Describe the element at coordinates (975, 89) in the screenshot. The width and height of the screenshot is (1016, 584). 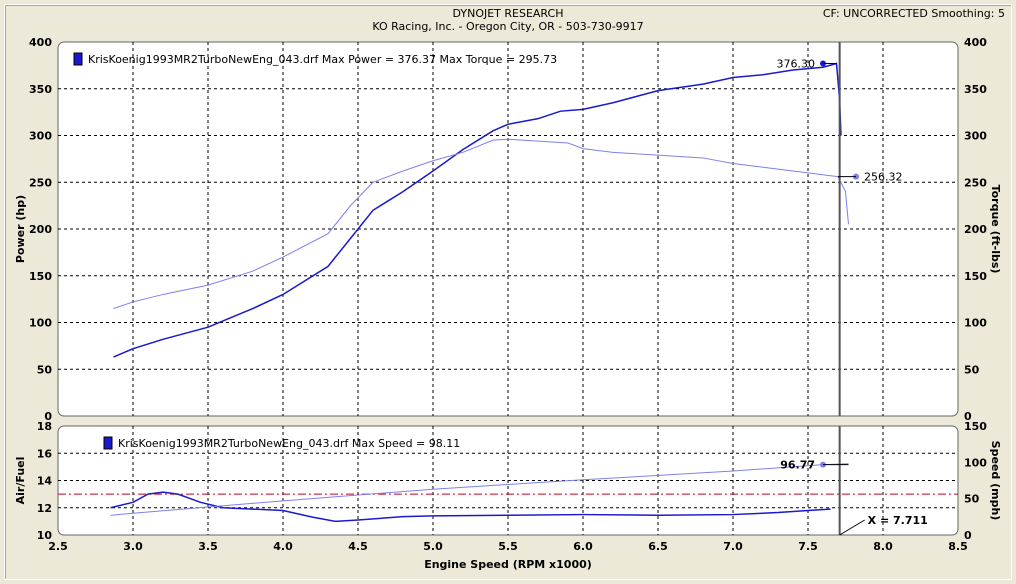
I see `y2-tick-label: 350` at that location.